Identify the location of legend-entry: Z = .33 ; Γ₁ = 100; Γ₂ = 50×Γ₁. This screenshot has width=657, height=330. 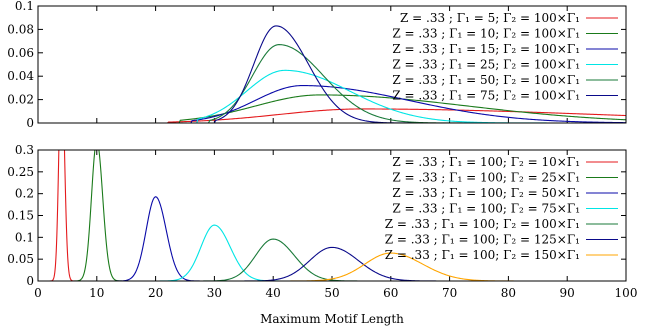
(486, 193).